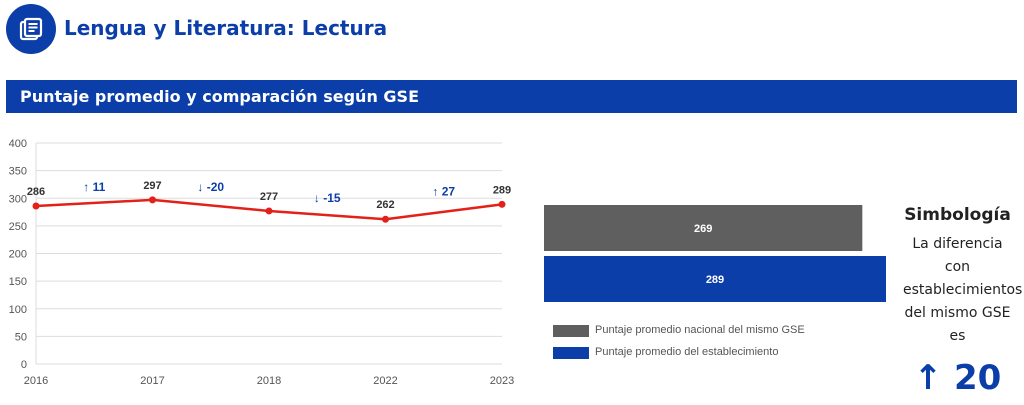  What do you see at coordinates (443, 191) in the screenshot?
I see `change-label: ↑ 27` at bounding box center [443, 191].